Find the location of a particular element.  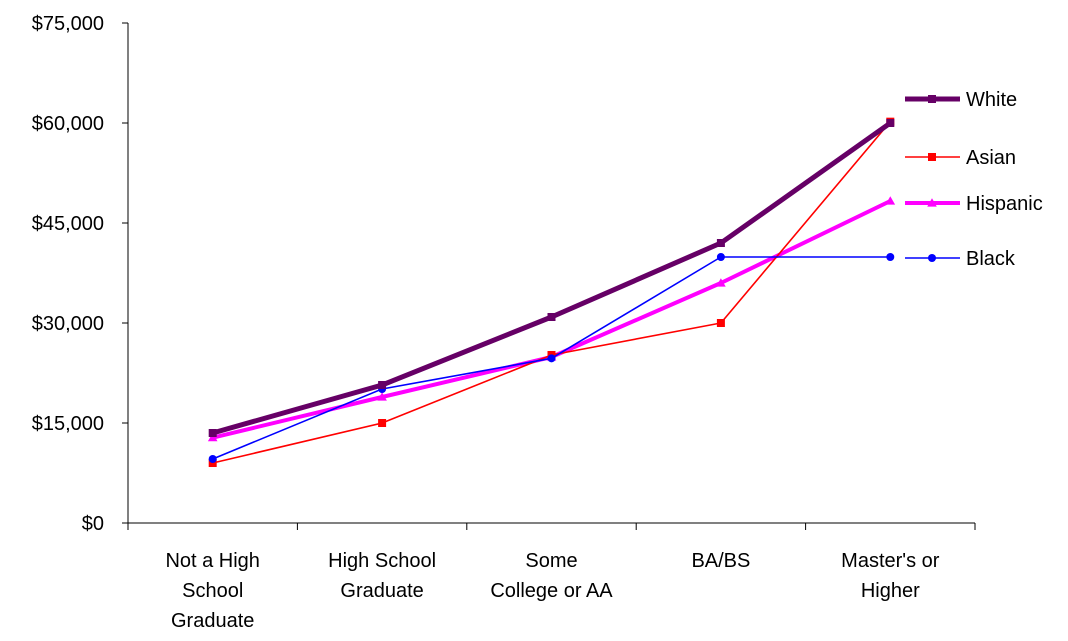

legend: White Asian Hispanic Black is located at coordinates (974, 179).